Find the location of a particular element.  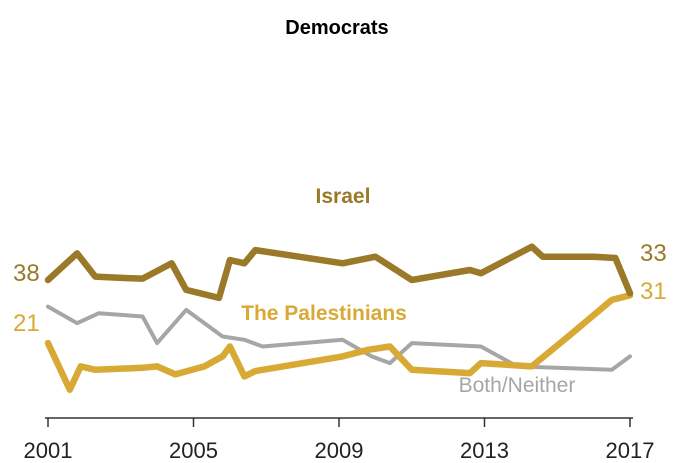

x-tick-label: 2017 is located at coordinates (630, 450).